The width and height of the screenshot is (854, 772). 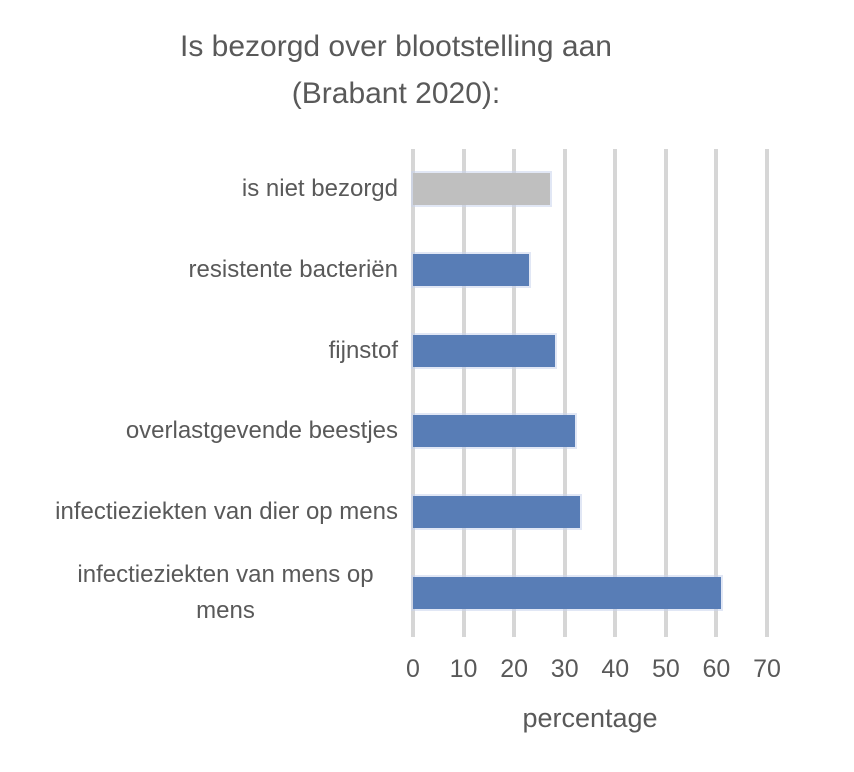 I want to click on category-label-row: overlastgevende beestjes, so click(x=202, y=431).